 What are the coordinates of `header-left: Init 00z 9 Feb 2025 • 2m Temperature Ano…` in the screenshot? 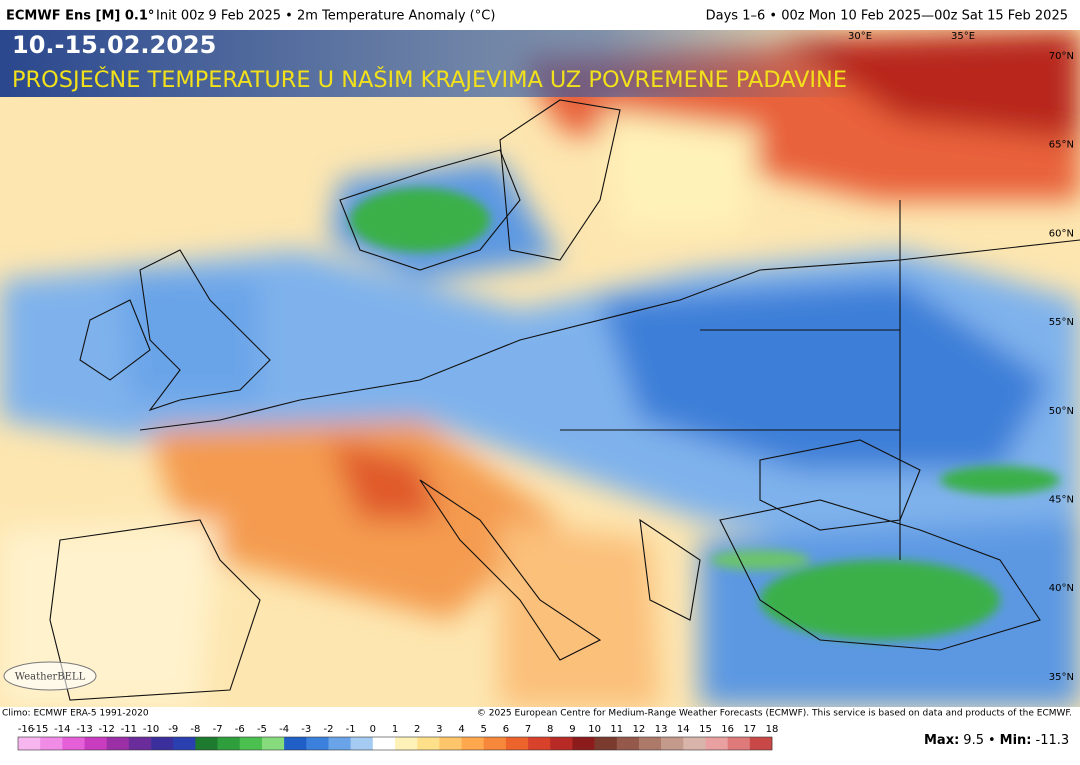 It's located at (325, 16).